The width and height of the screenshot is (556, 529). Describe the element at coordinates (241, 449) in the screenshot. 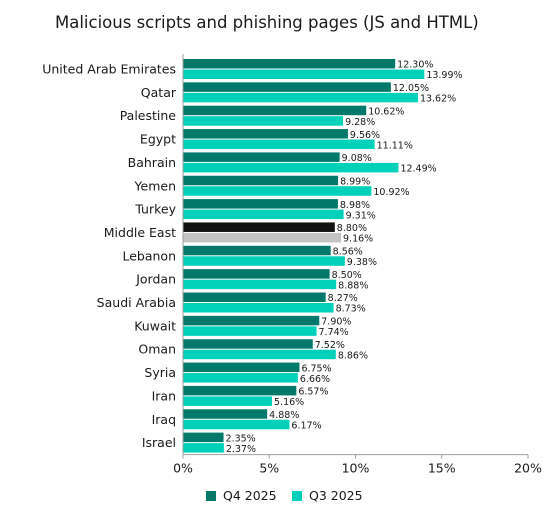

I see `data-label: 2.37%` at that location.